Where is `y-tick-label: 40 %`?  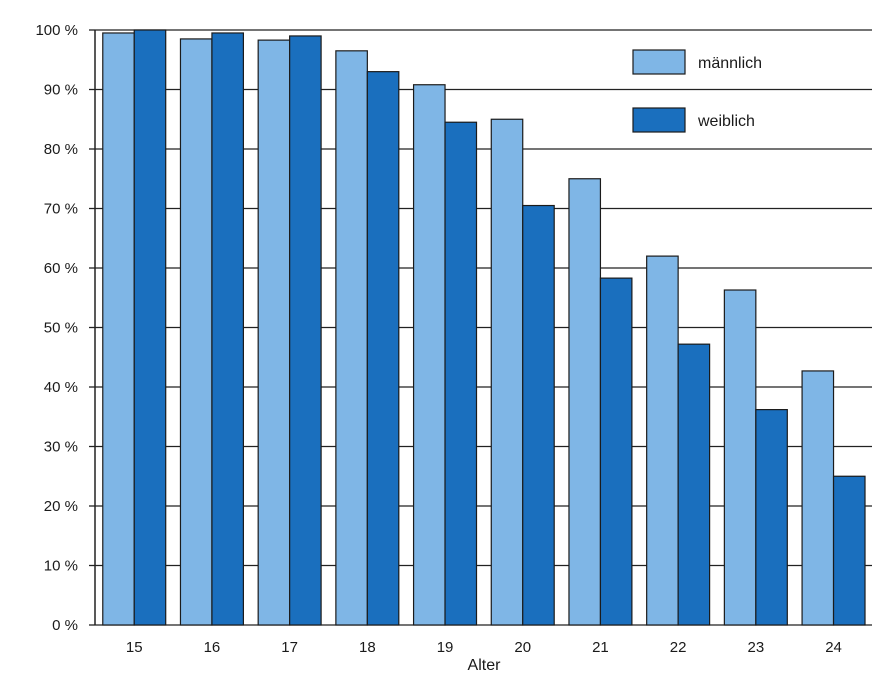
y-tick-label: 40 % is located at coordinates (61, 387).